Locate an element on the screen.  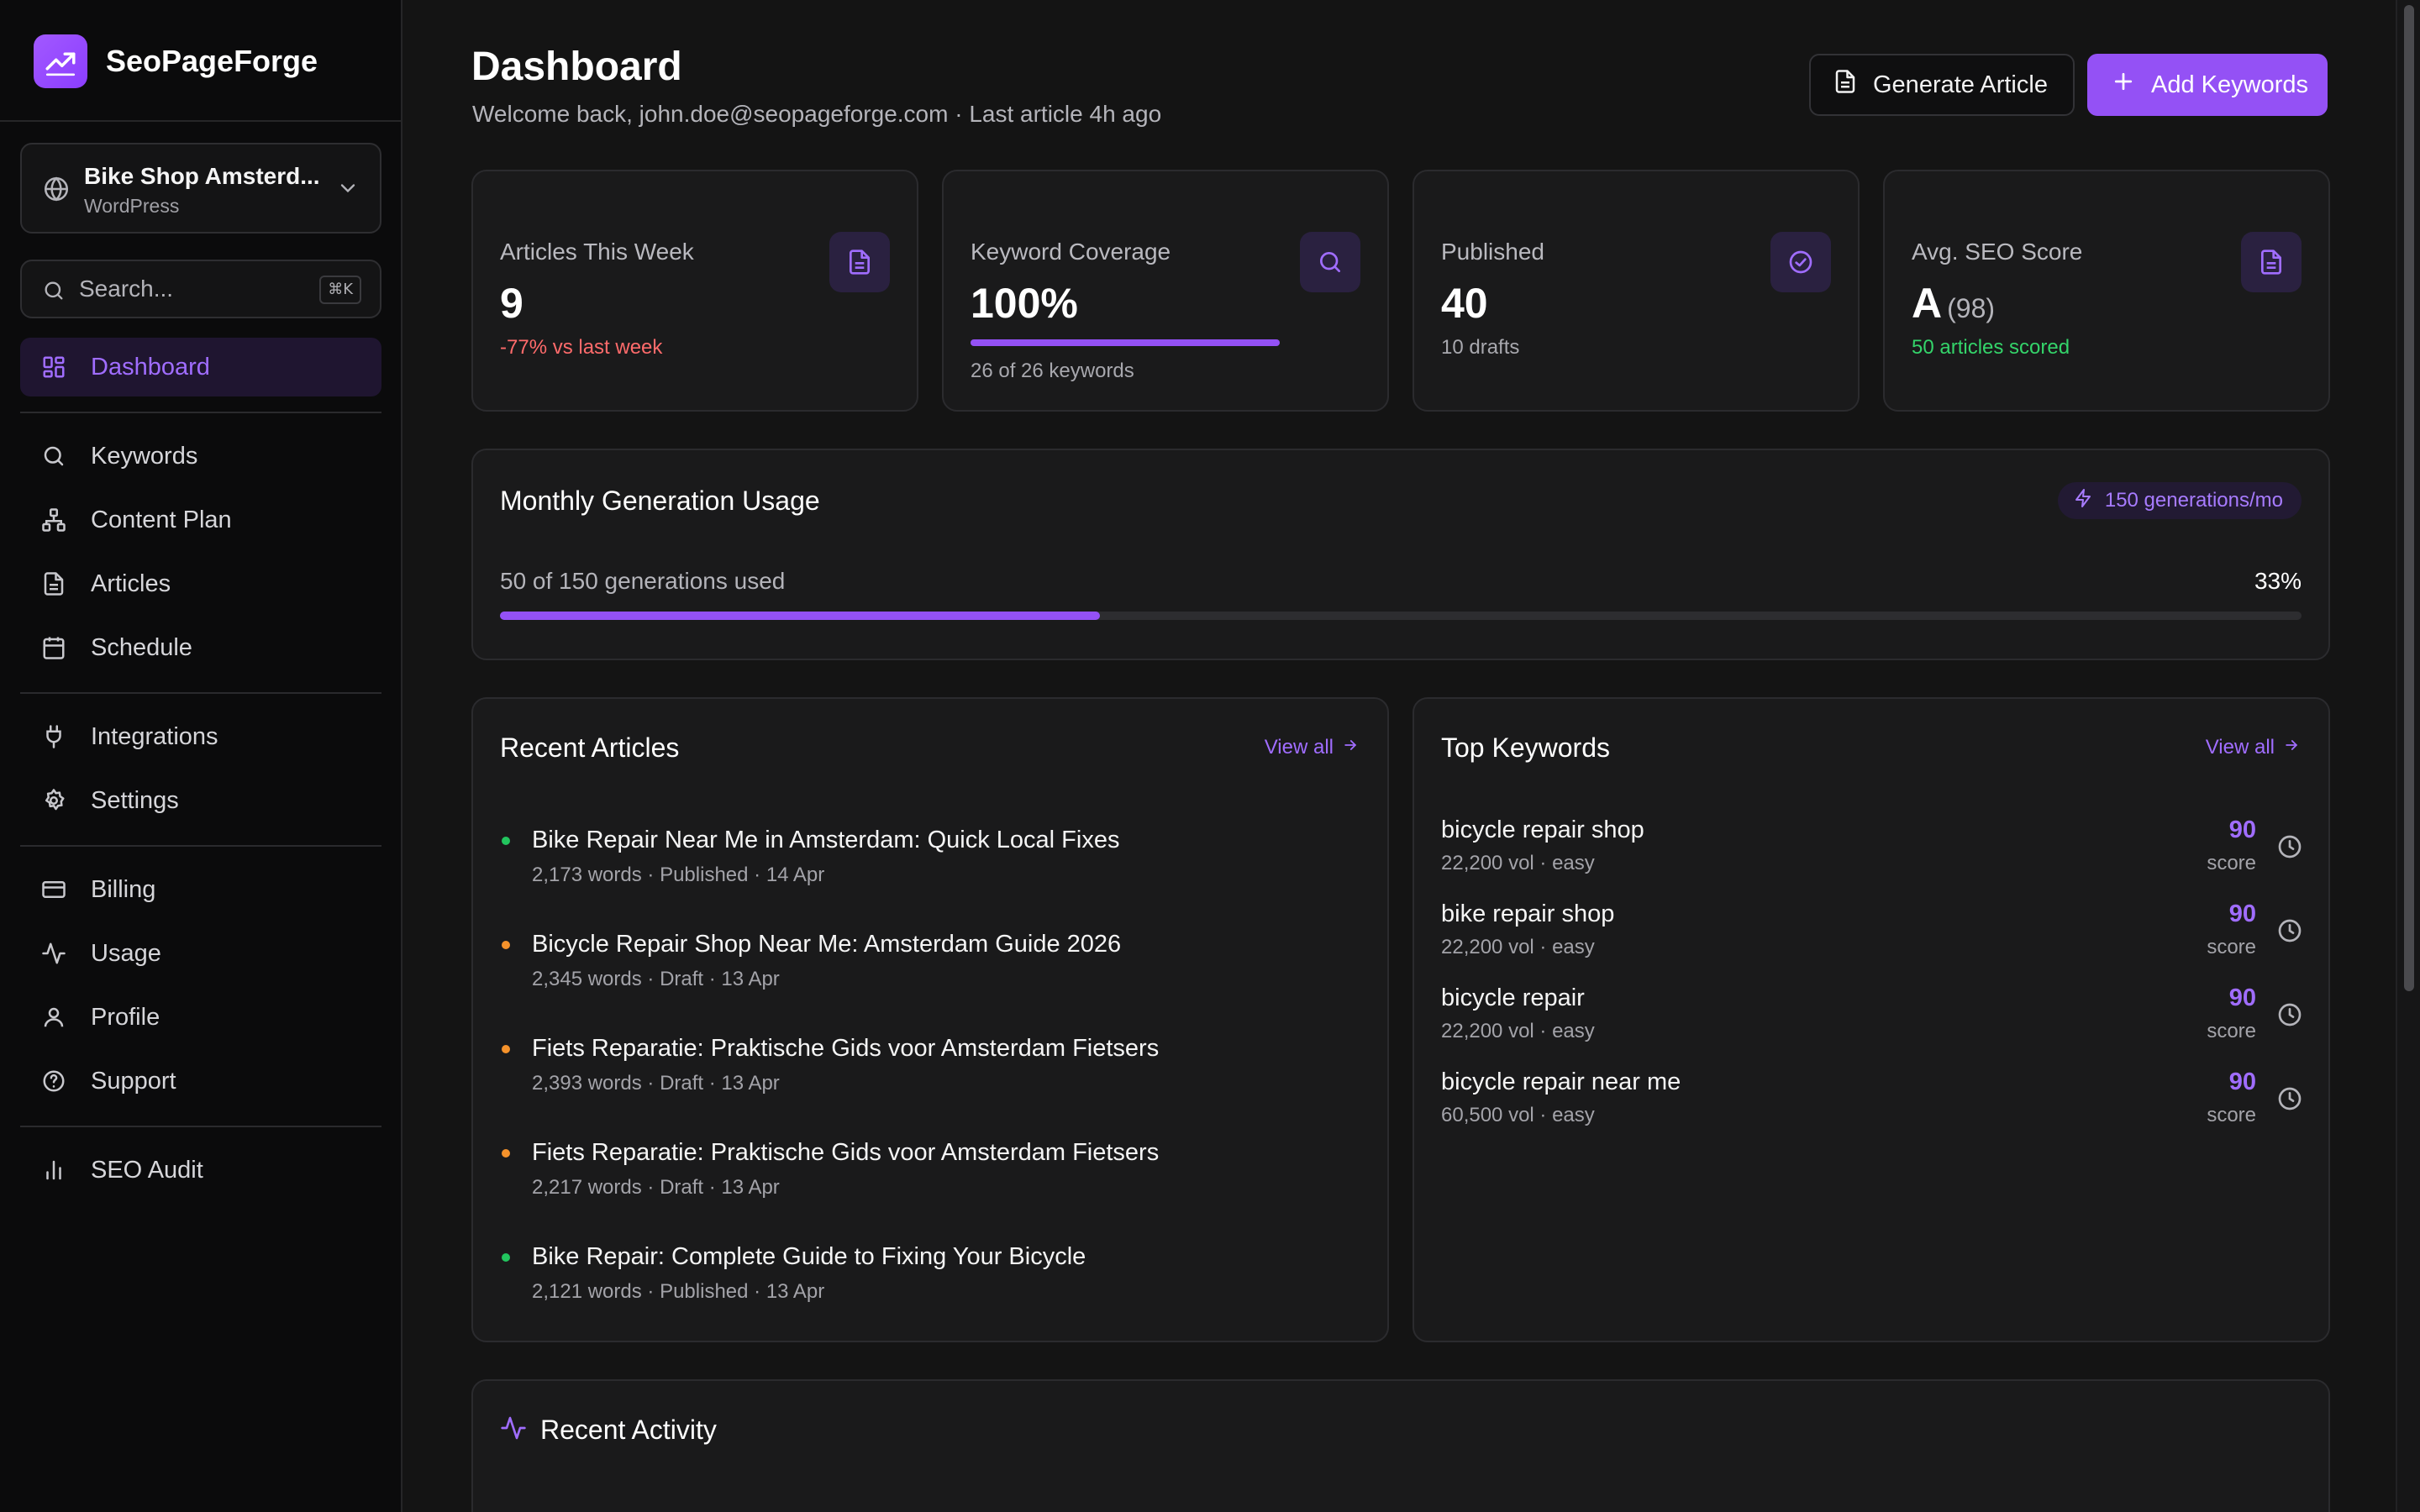
nav-label: Articles is located at coordinates (131, 583).